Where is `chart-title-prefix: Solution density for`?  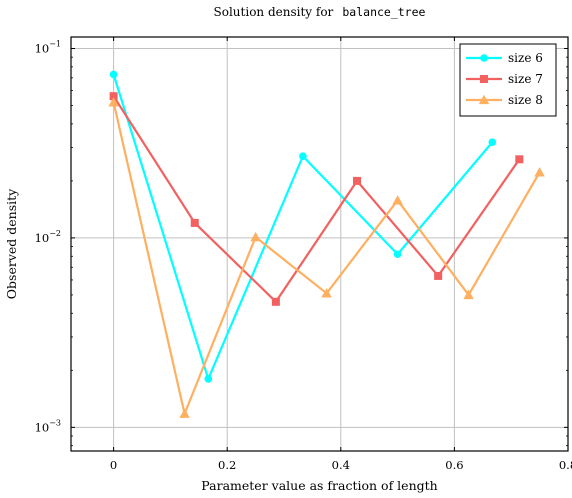
chart-title-prefix: Solution density for is located at coordinates (274, 12).